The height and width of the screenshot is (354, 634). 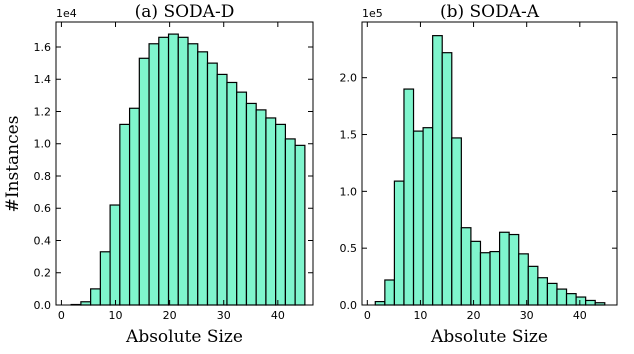 What do you see at coordinates (43, 79) in the screenshot?
I see `y-tick-label: 1.4` at bounding box center [43, 79].